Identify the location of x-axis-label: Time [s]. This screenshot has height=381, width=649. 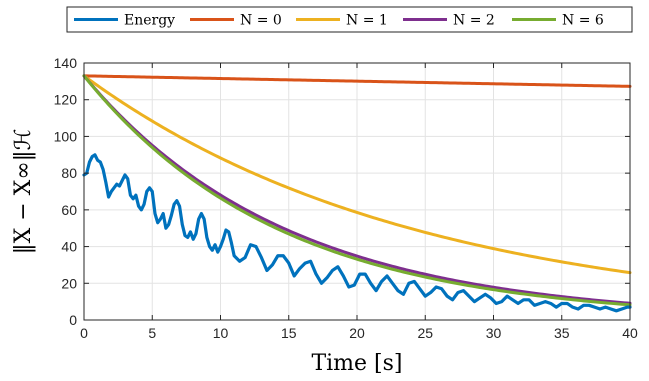
(356, 363).